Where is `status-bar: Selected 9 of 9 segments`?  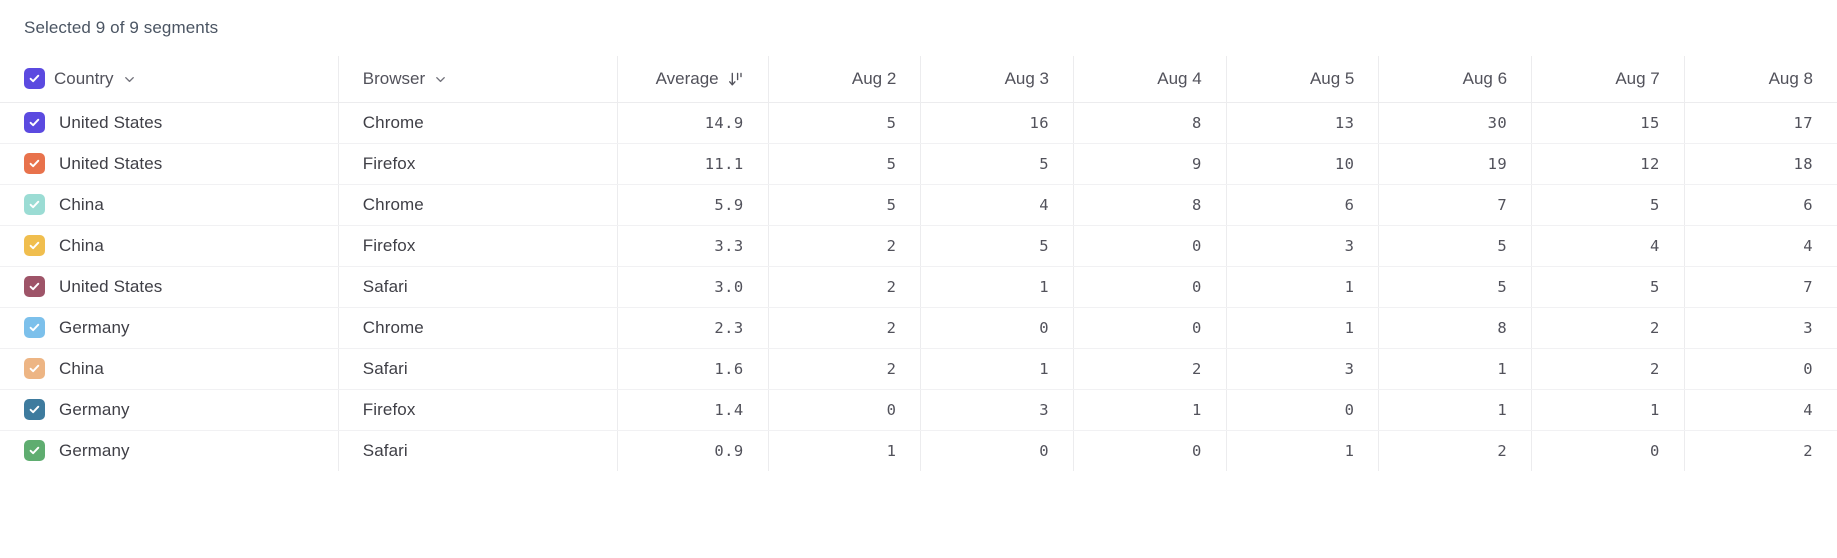 status-bar: Selected 9 of 9 segments is located at coordinates (918, 28).